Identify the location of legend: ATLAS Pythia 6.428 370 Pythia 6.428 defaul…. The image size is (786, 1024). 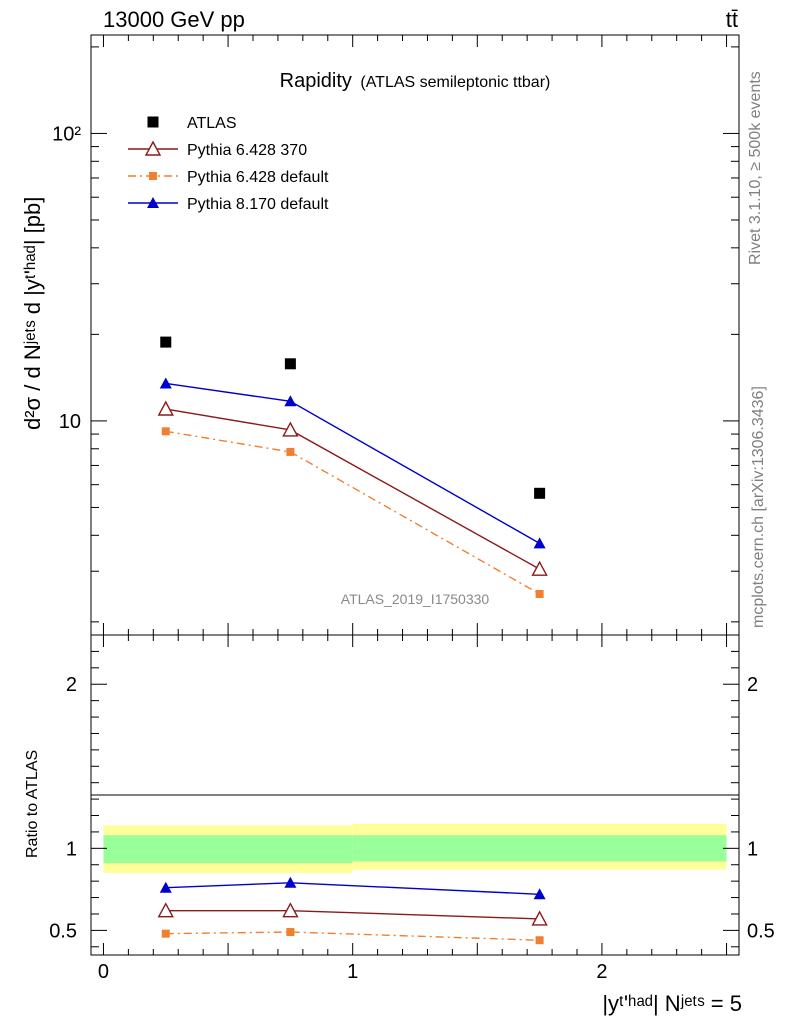
(228, 164).